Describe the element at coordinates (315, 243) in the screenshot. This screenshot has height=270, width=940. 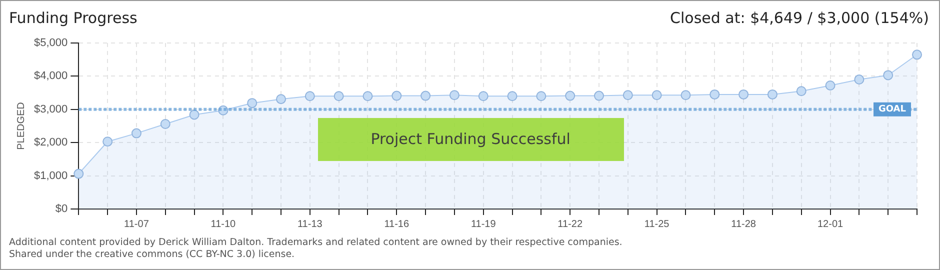
I see `text: Additional content provided by Derick William Dalton. Trademarks and related content are owned by their respective companies.` at that location.